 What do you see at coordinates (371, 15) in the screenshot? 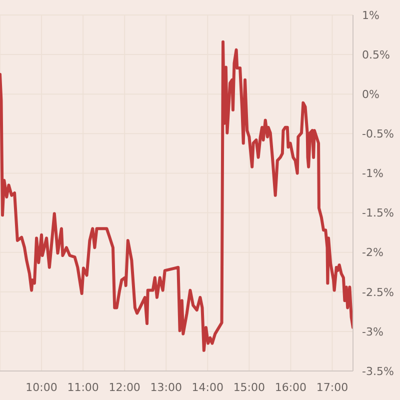
I see `y-tick-label: 1%` at bounding box center [371, 15].